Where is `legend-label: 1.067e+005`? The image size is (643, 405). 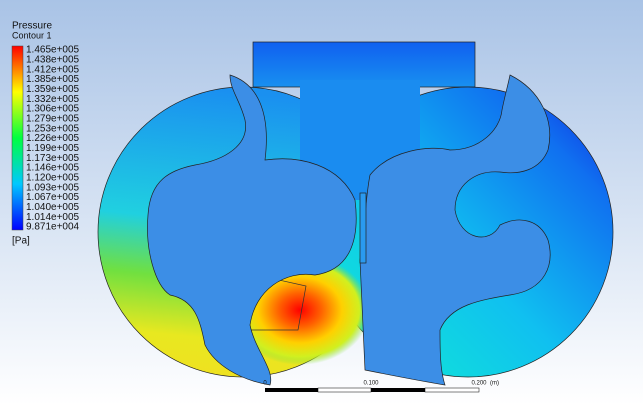 legend-label: 1.067e+005 is located at coordinates (53, 197).